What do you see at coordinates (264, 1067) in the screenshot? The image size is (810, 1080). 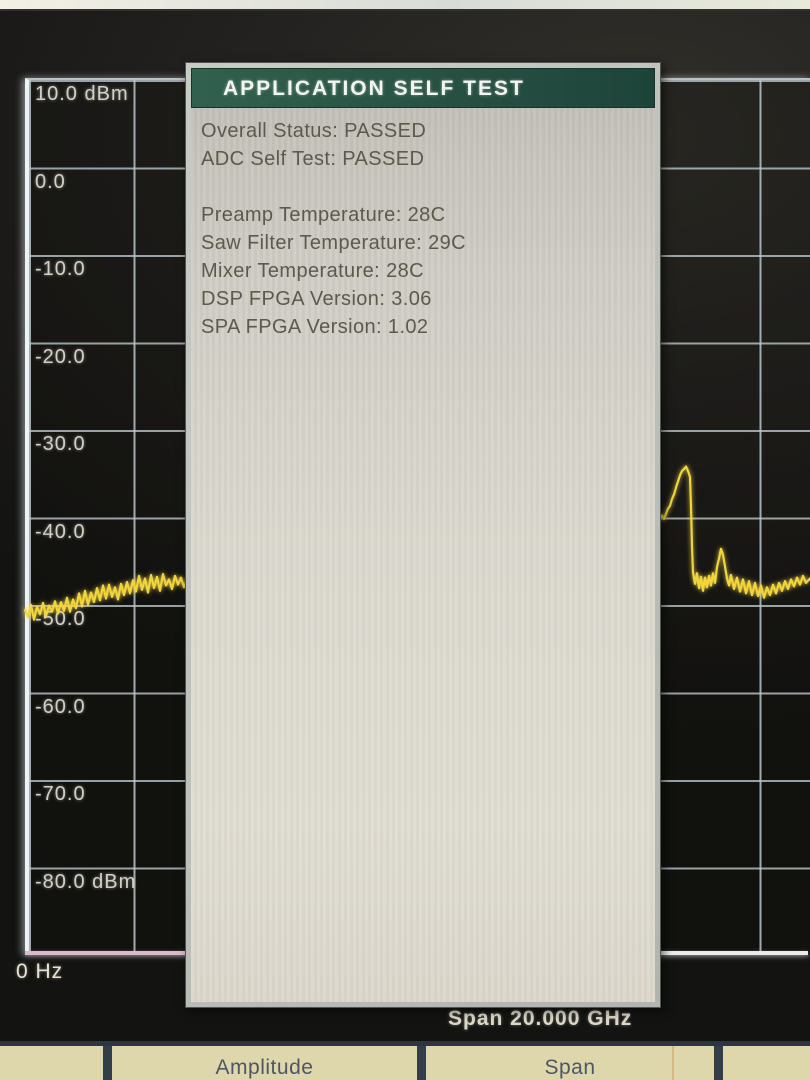 I see `amplitude-button: Amplitude` at bounding box center [264, 1067].